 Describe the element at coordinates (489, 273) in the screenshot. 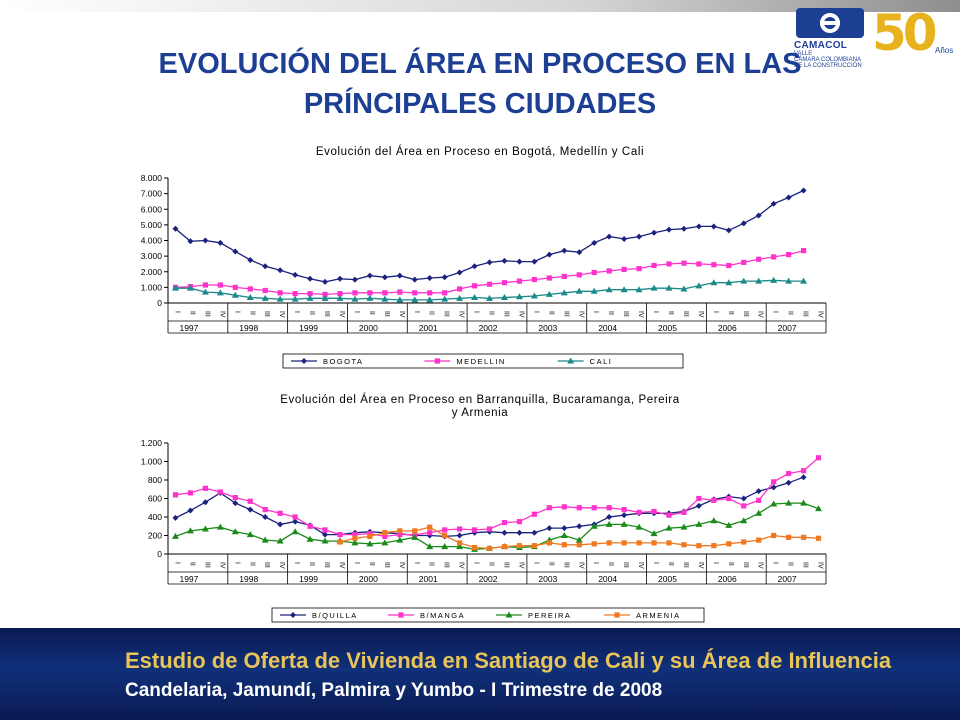

I see `chart1-line-medellin` at that location.